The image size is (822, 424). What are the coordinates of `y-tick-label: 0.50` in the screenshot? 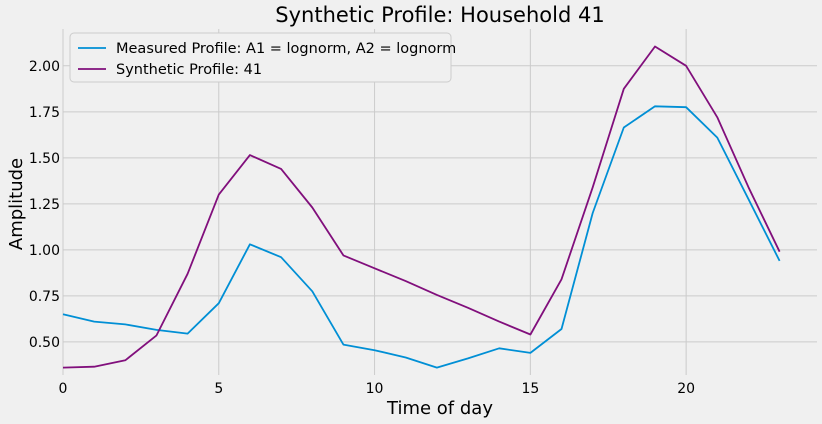 It's located at (44, 343).